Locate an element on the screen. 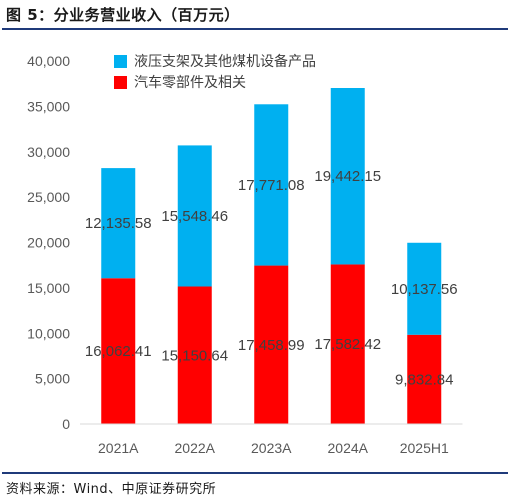 This screenshot has height=502, width=510. data-label: 17,458.99 is located at coordinates (271, 345).